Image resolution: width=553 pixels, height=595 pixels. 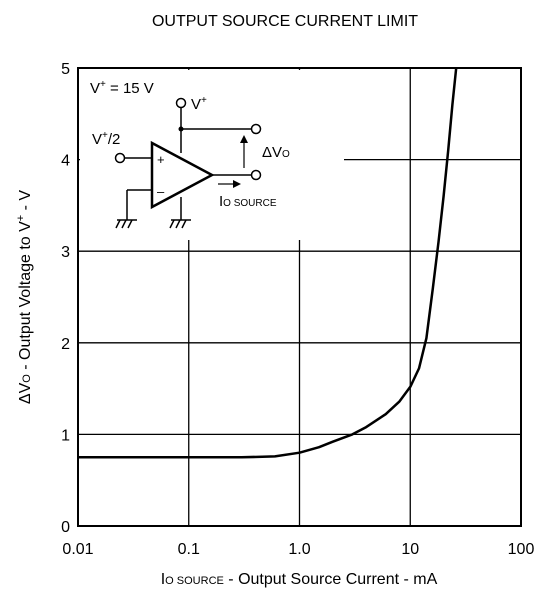 What do you see at coordinates (256, 129) in the screenshot?
I see `output-top-terminal` at bounding box center [256, 129].